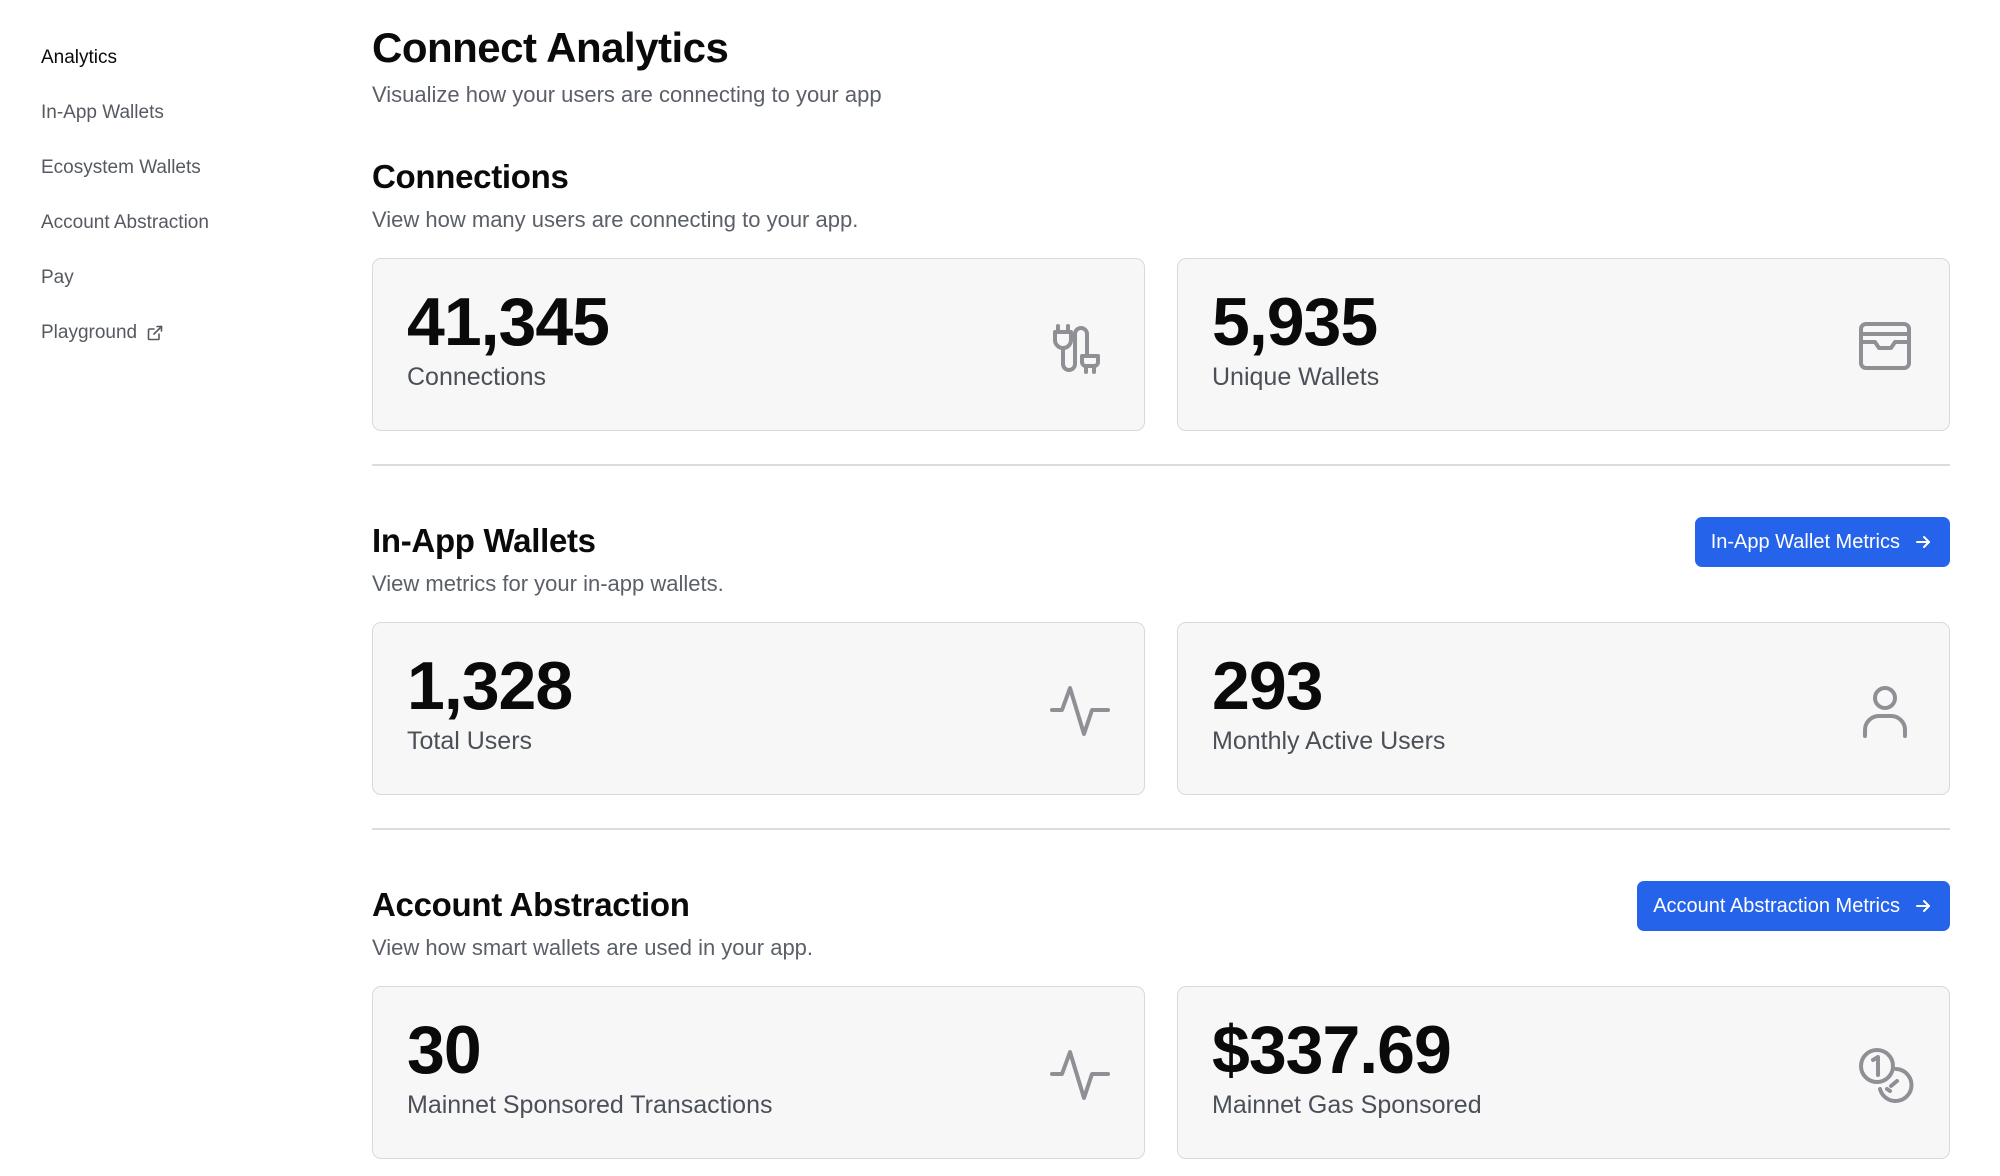 This screenshot has width=2000, height=1176. What do you see at coordinates (125, 222) in the screenshot?
I see `sidebar-item-label: Account Abstraction` at bounding box center [125, 222].